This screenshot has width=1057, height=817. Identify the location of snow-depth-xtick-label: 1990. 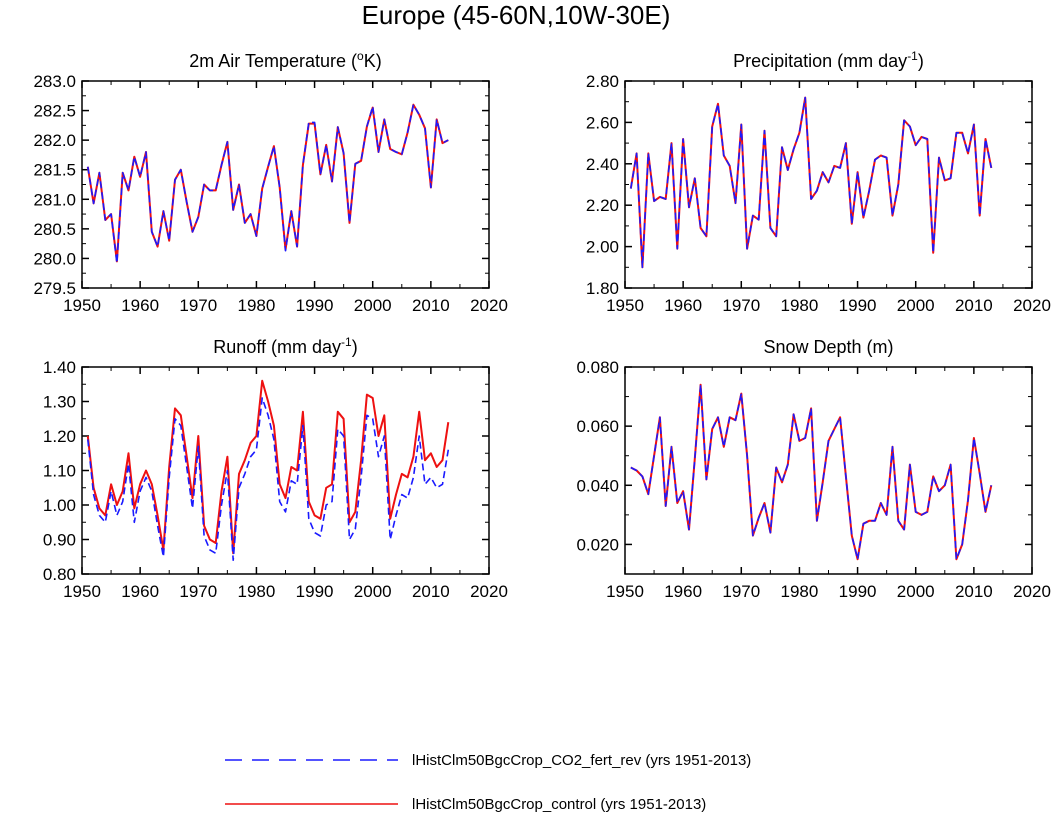
(858, 591).